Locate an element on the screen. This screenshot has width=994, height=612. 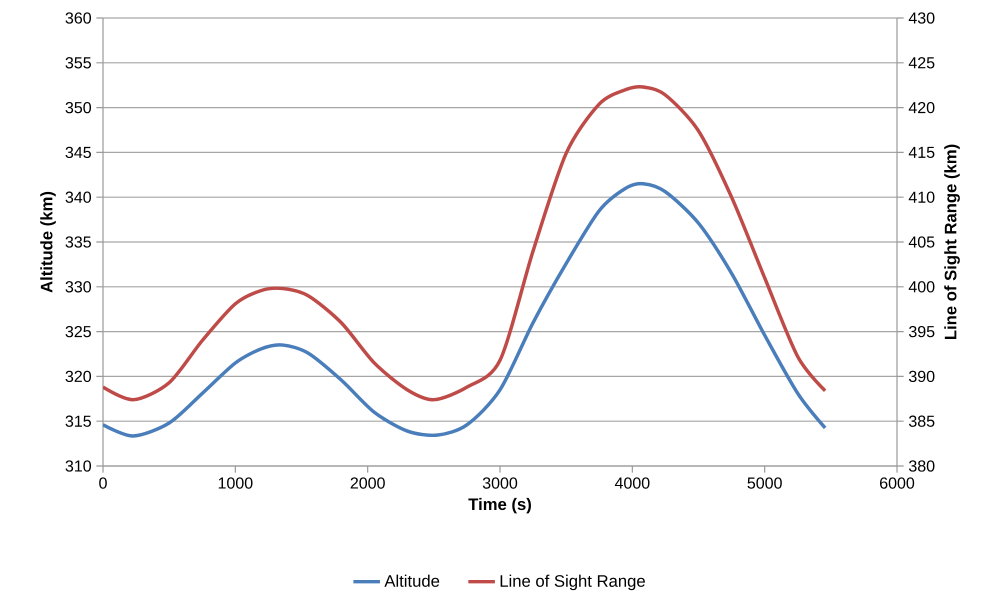
y2-tick-label: 390 is located at coordinates (921, 376).